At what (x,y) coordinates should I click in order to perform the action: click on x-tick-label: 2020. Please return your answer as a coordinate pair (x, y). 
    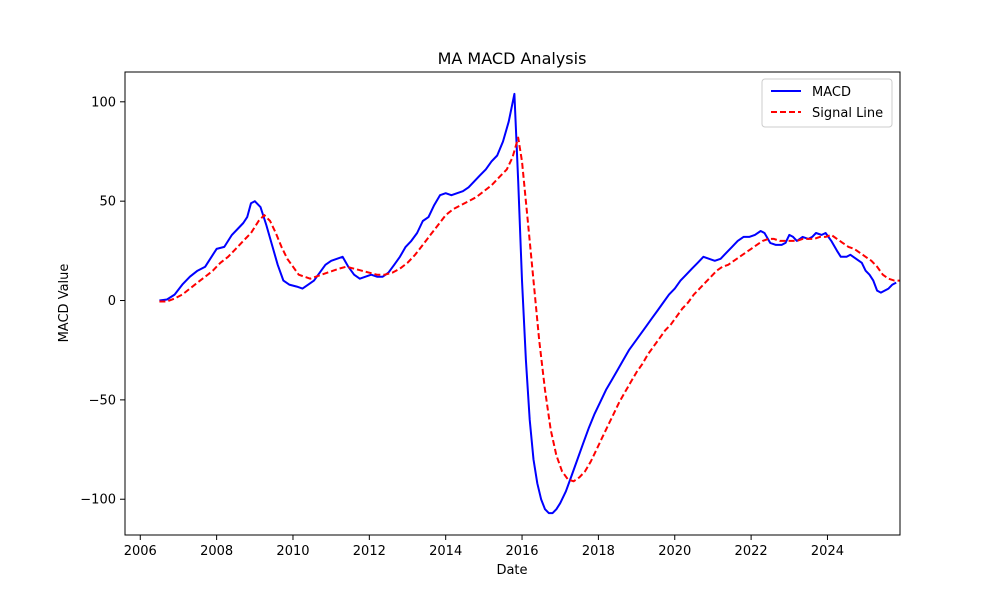
    Looking at the image, I should click on (674, 551).